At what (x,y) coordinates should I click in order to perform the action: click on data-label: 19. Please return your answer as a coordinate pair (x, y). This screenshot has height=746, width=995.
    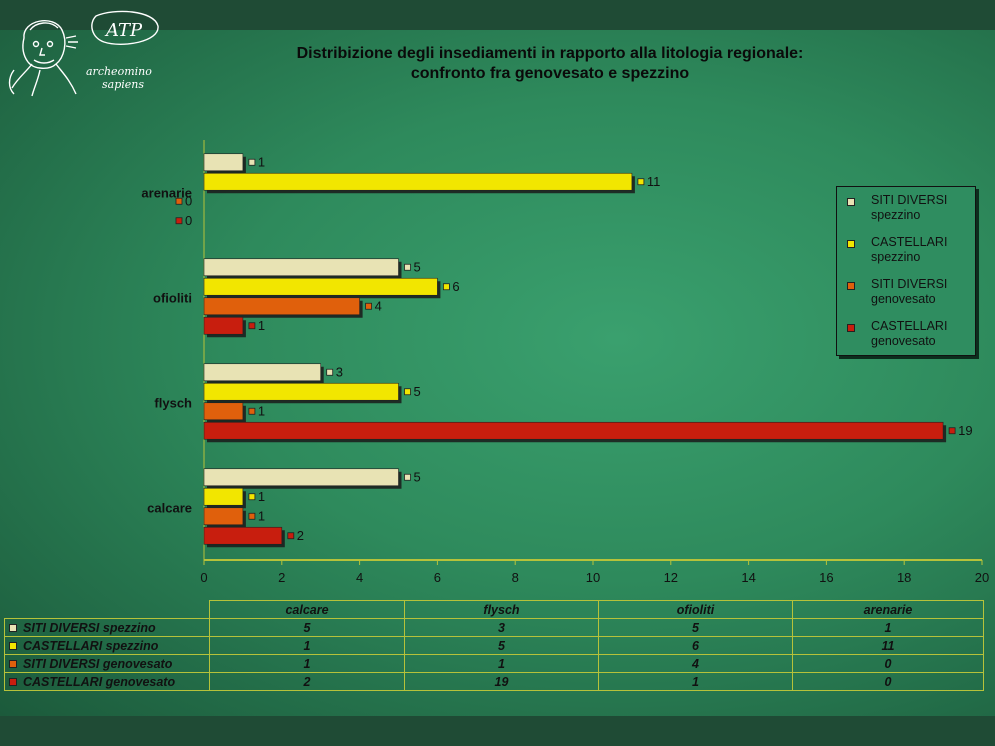
    Looking at the image, I should click on (965, 430).